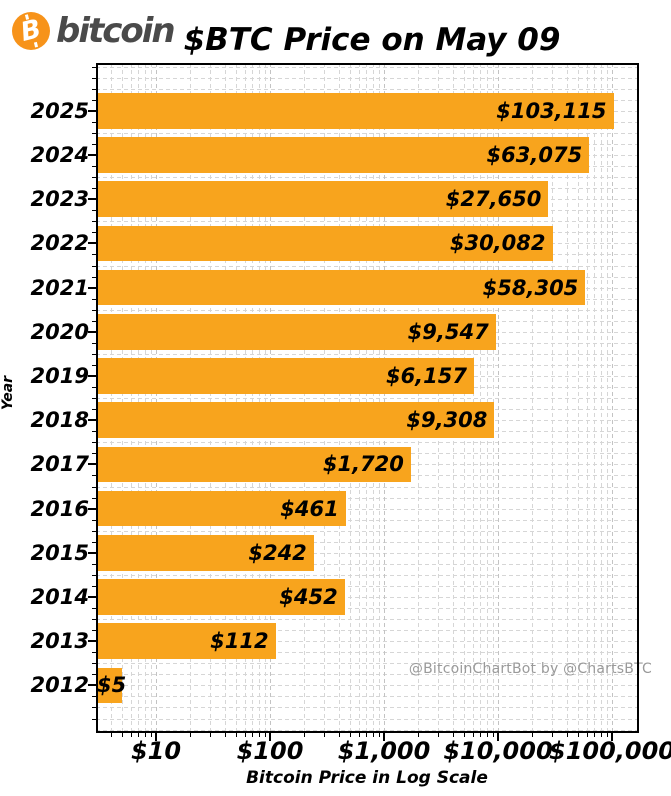 This screenshot has height=796, width=671. Describe the element at coordinates (59, 685) in the screenshot. I see `y-tick-label-2012: 2012` at that location.